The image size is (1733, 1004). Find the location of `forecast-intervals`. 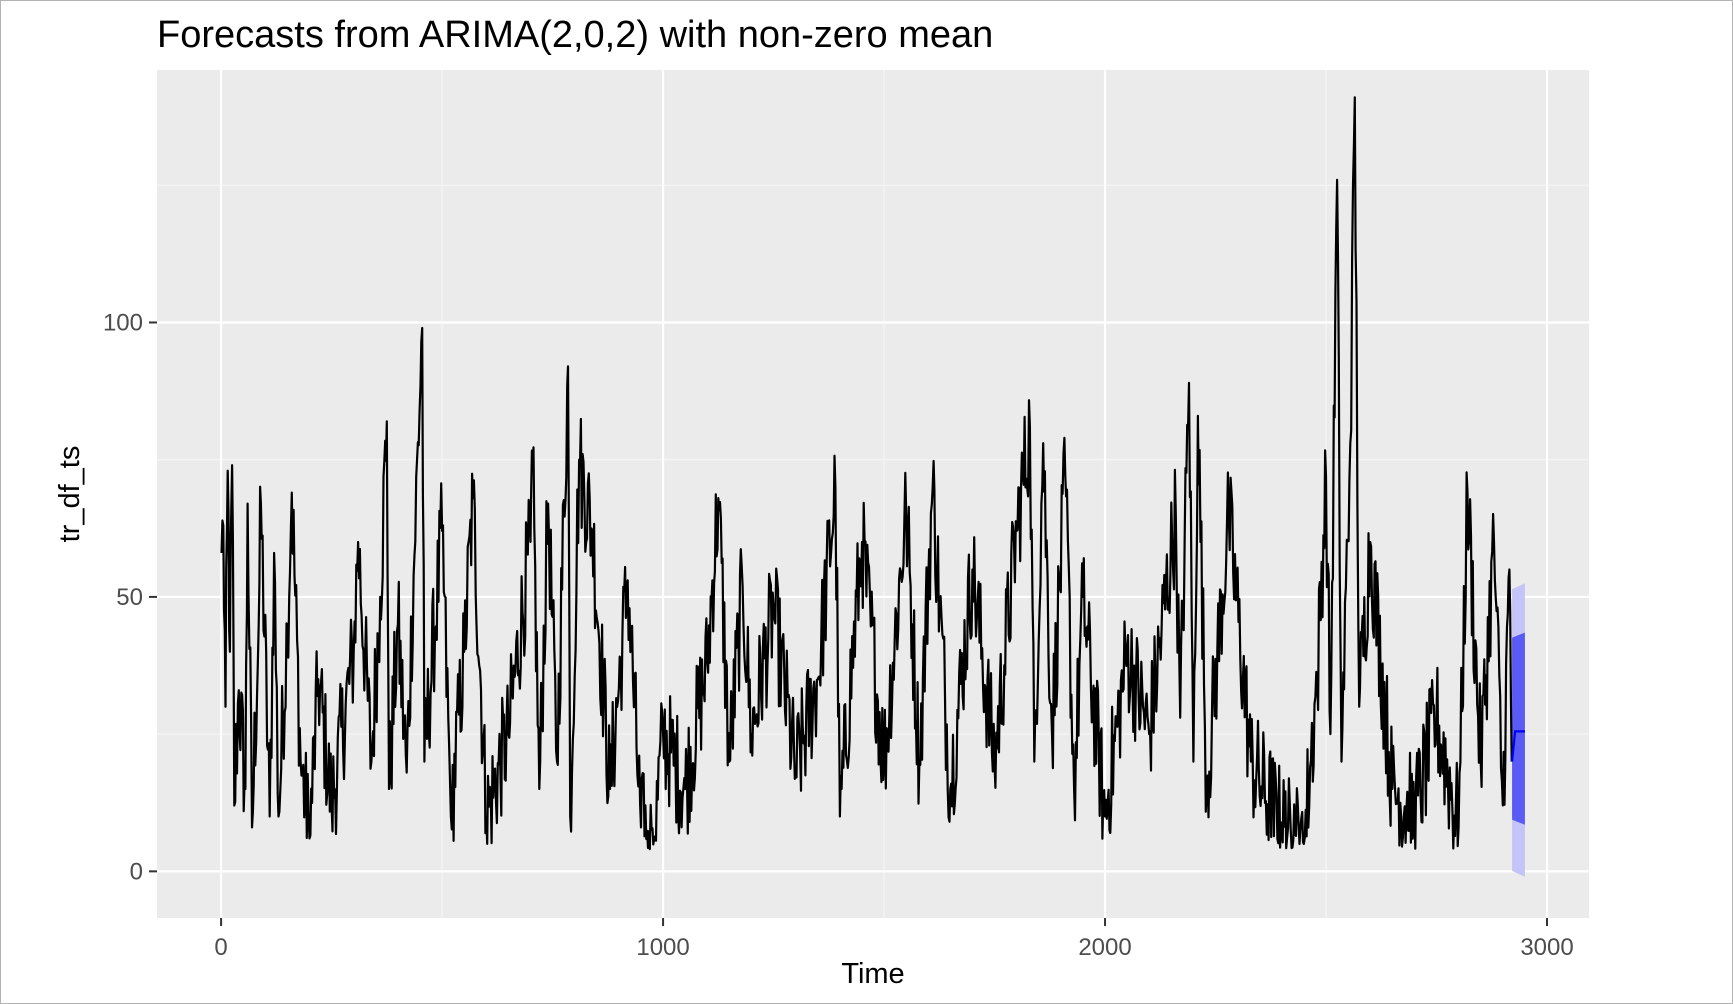

forecast-intervals is located at coordinates (1518, 730).